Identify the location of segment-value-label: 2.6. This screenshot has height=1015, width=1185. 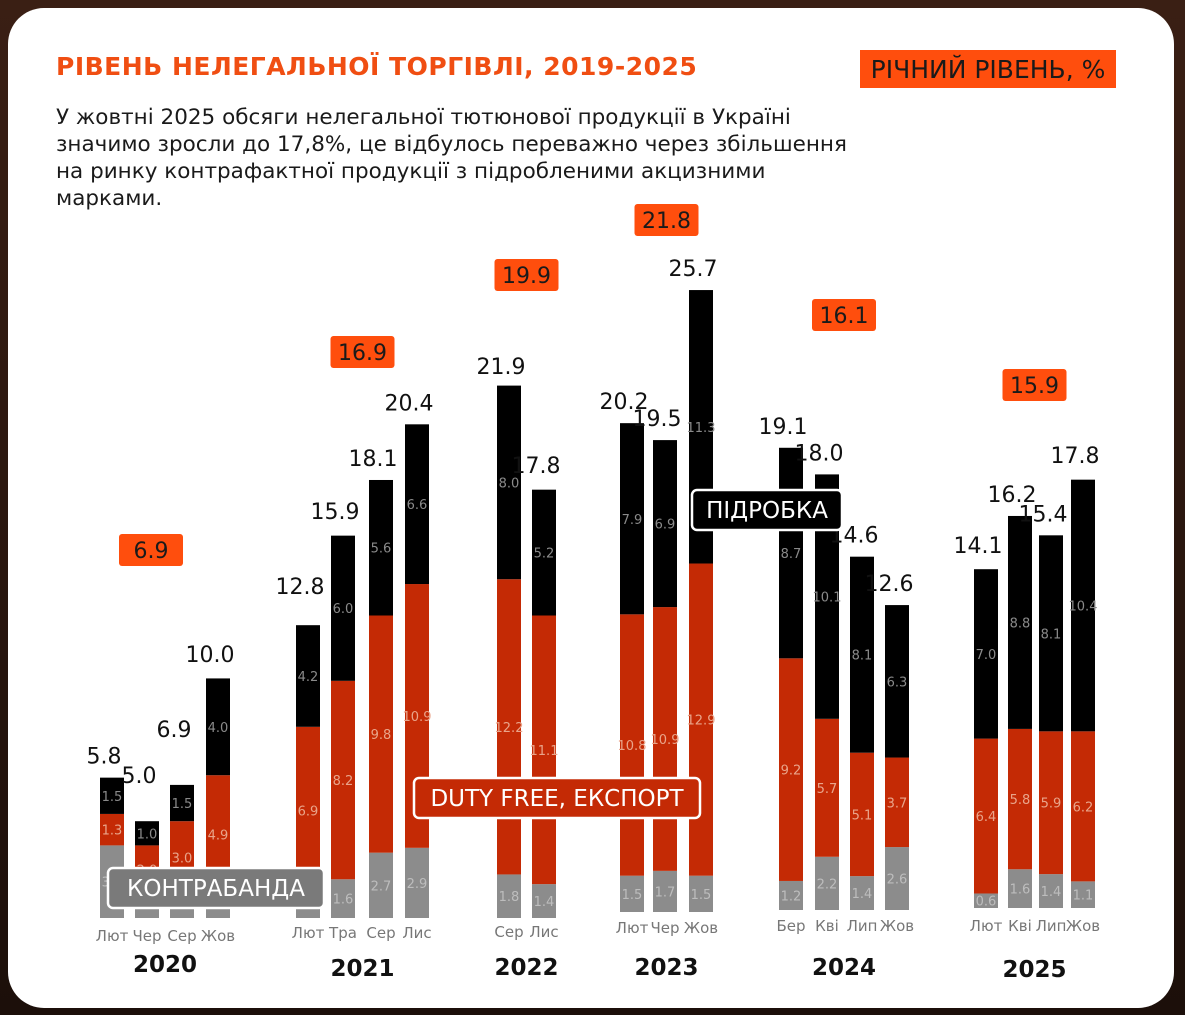
(897, 880).